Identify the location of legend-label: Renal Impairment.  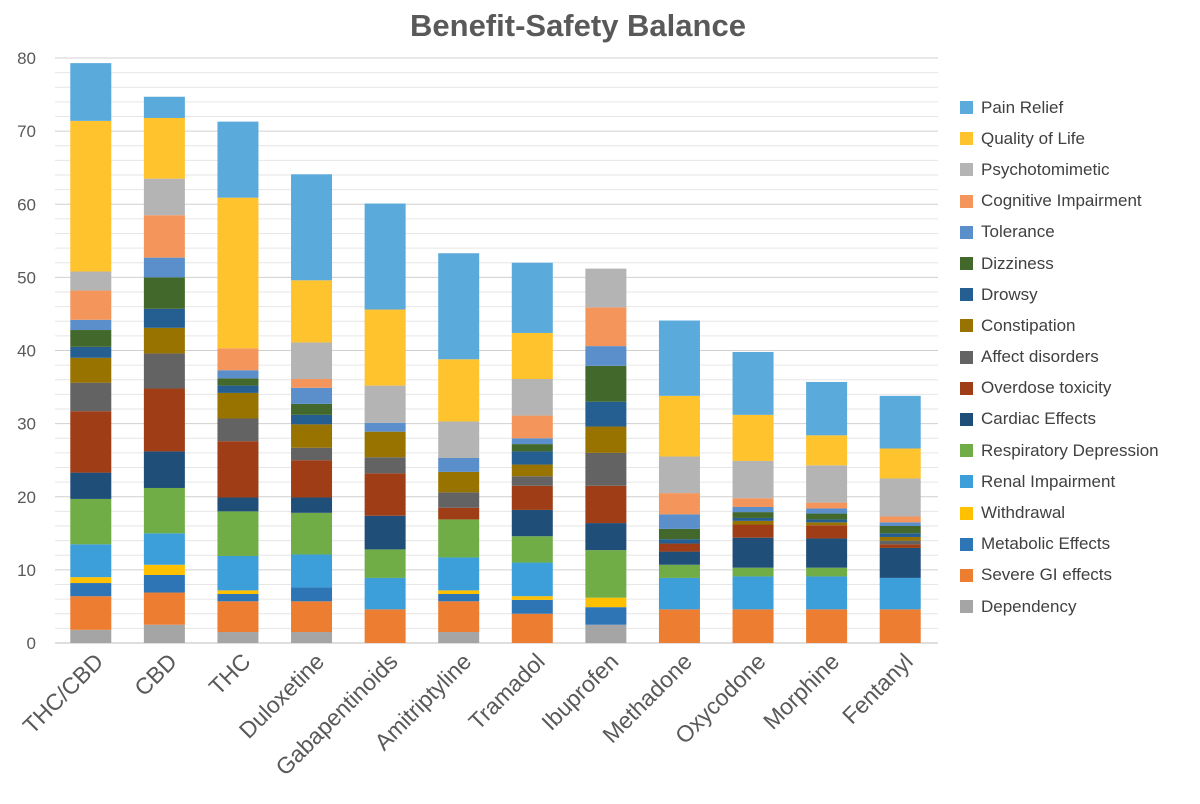
(1048, 481).